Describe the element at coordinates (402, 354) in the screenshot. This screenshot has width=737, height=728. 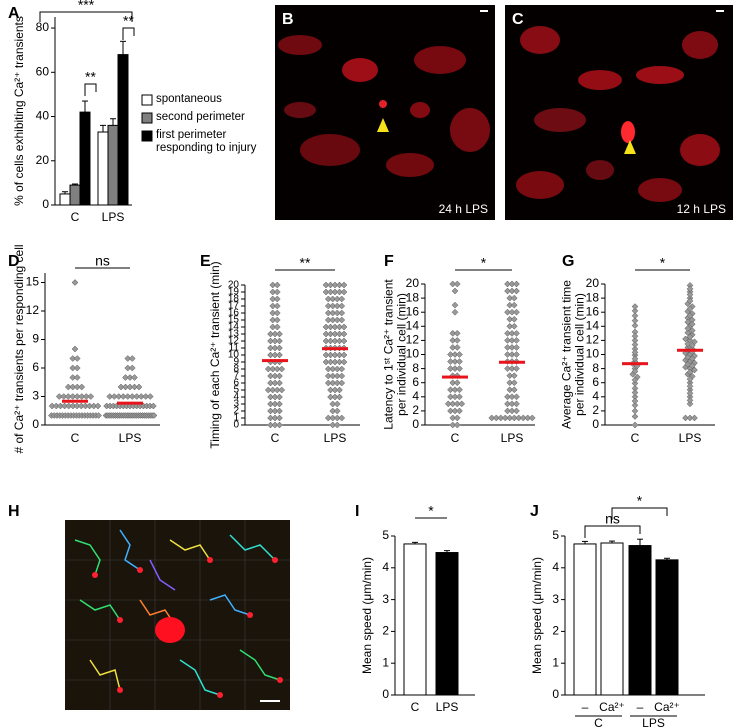
I see `y-axis-label: per individual cell (min)` at that location.